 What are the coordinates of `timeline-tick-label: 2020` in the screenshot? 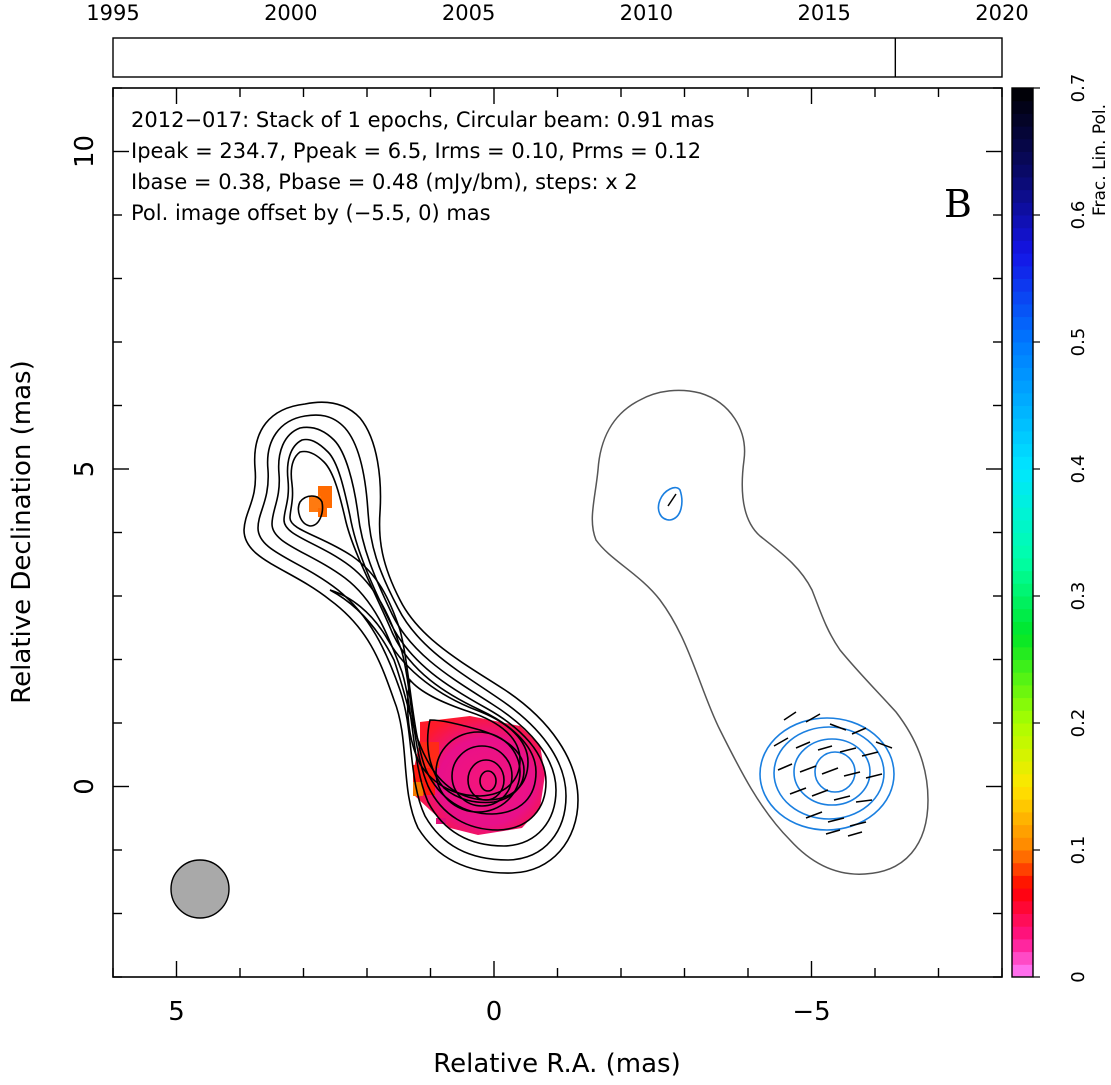 It's located at (1001, 13).